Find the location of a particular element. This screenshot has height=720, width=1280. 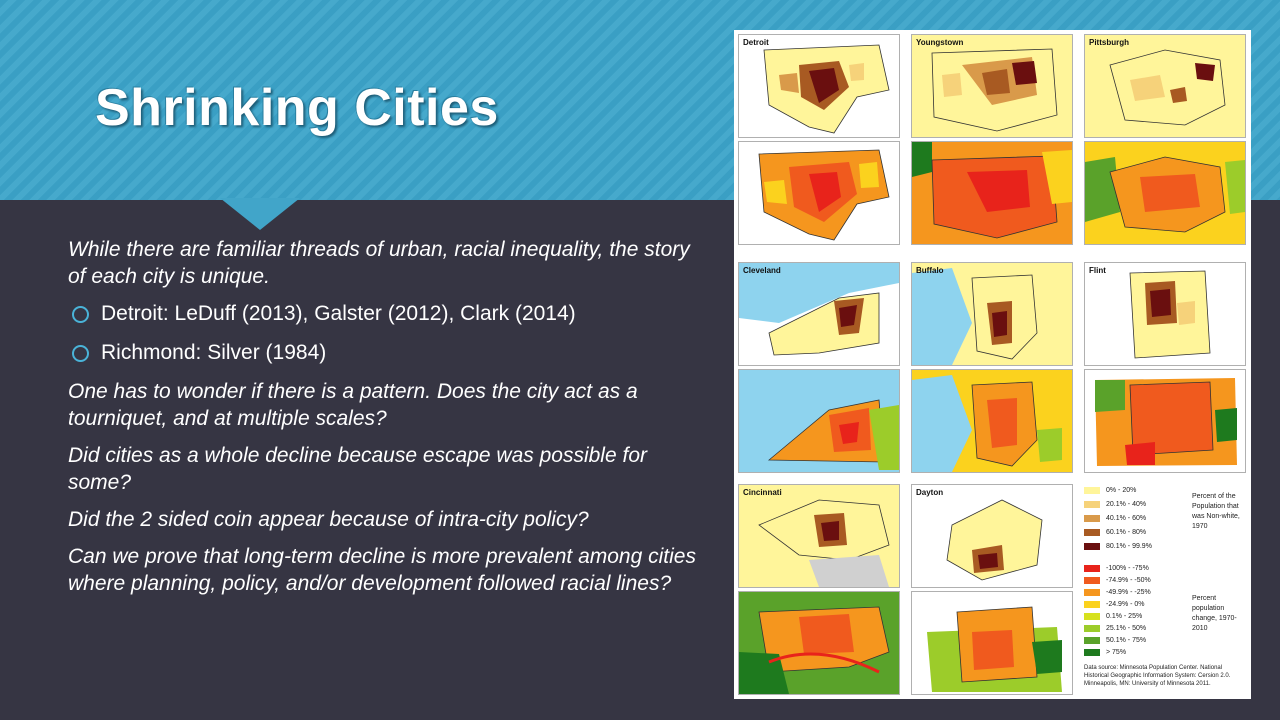

city-label: Detroit is located at coordinates (756, 42).